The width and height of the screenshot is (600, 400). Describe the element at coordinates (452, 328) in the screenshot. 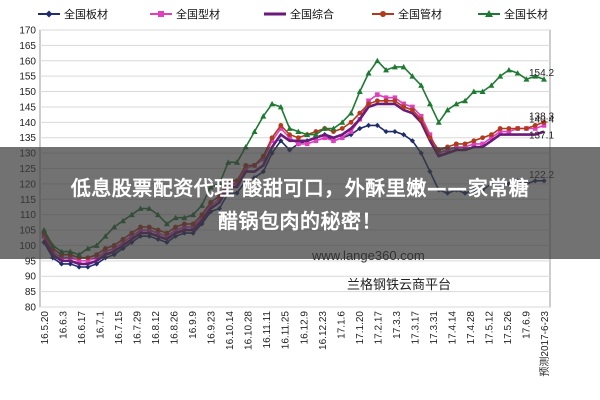

I see `x-tick-label: 17.4.14` at that location.